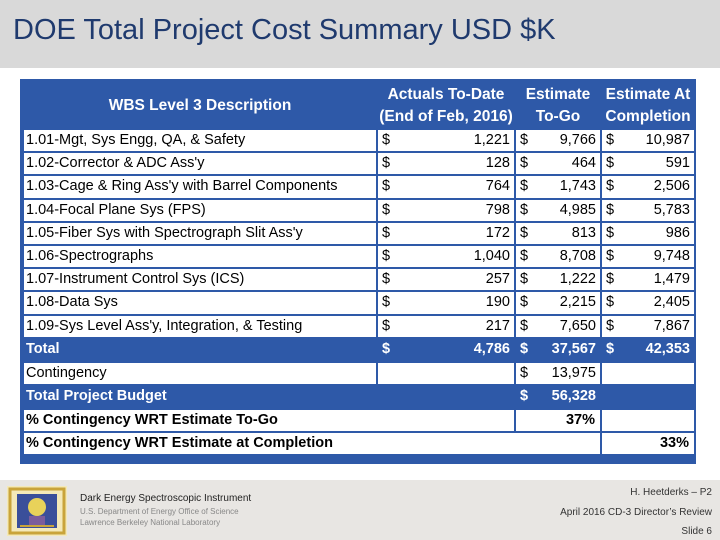 The width and height of the screenshot is (720, 540). What do you see at coordinates (648, 373) in the screenshot?
I see `contingency-eac-empty` at bounding box center [648, 373].